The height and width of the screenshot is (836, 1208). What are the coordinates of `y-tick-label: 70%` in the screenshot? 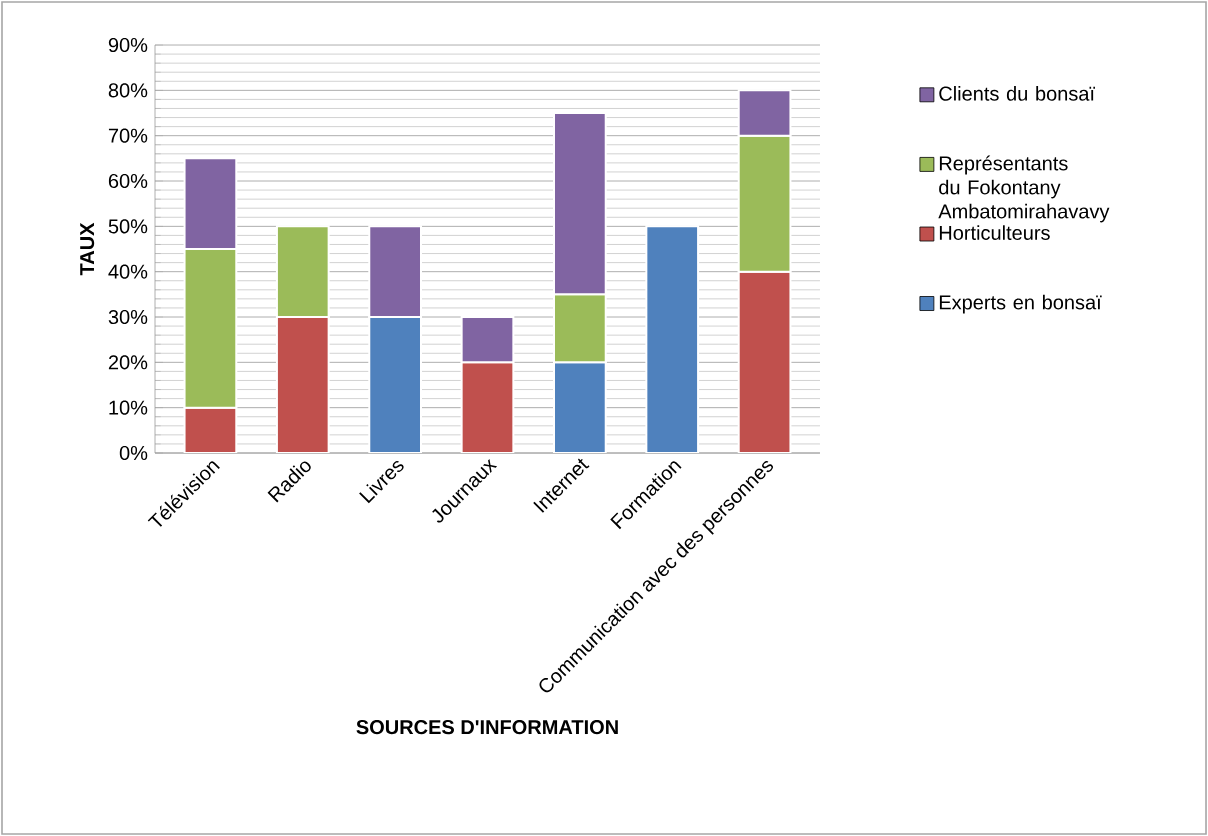 It's located at (128, 135).